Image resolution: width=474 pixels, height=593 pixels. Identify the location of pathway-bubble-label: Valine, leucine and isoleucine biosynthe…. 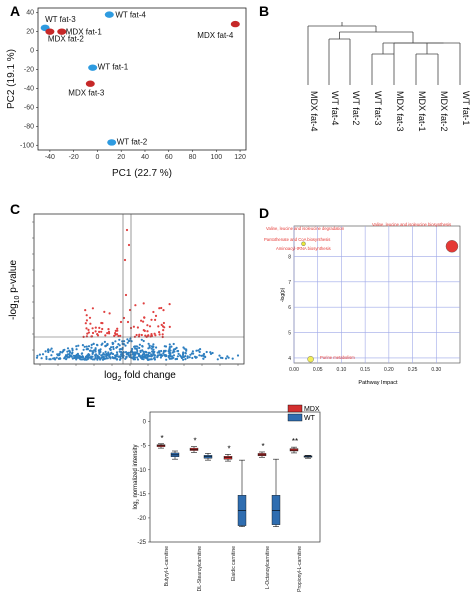
(411, 224).